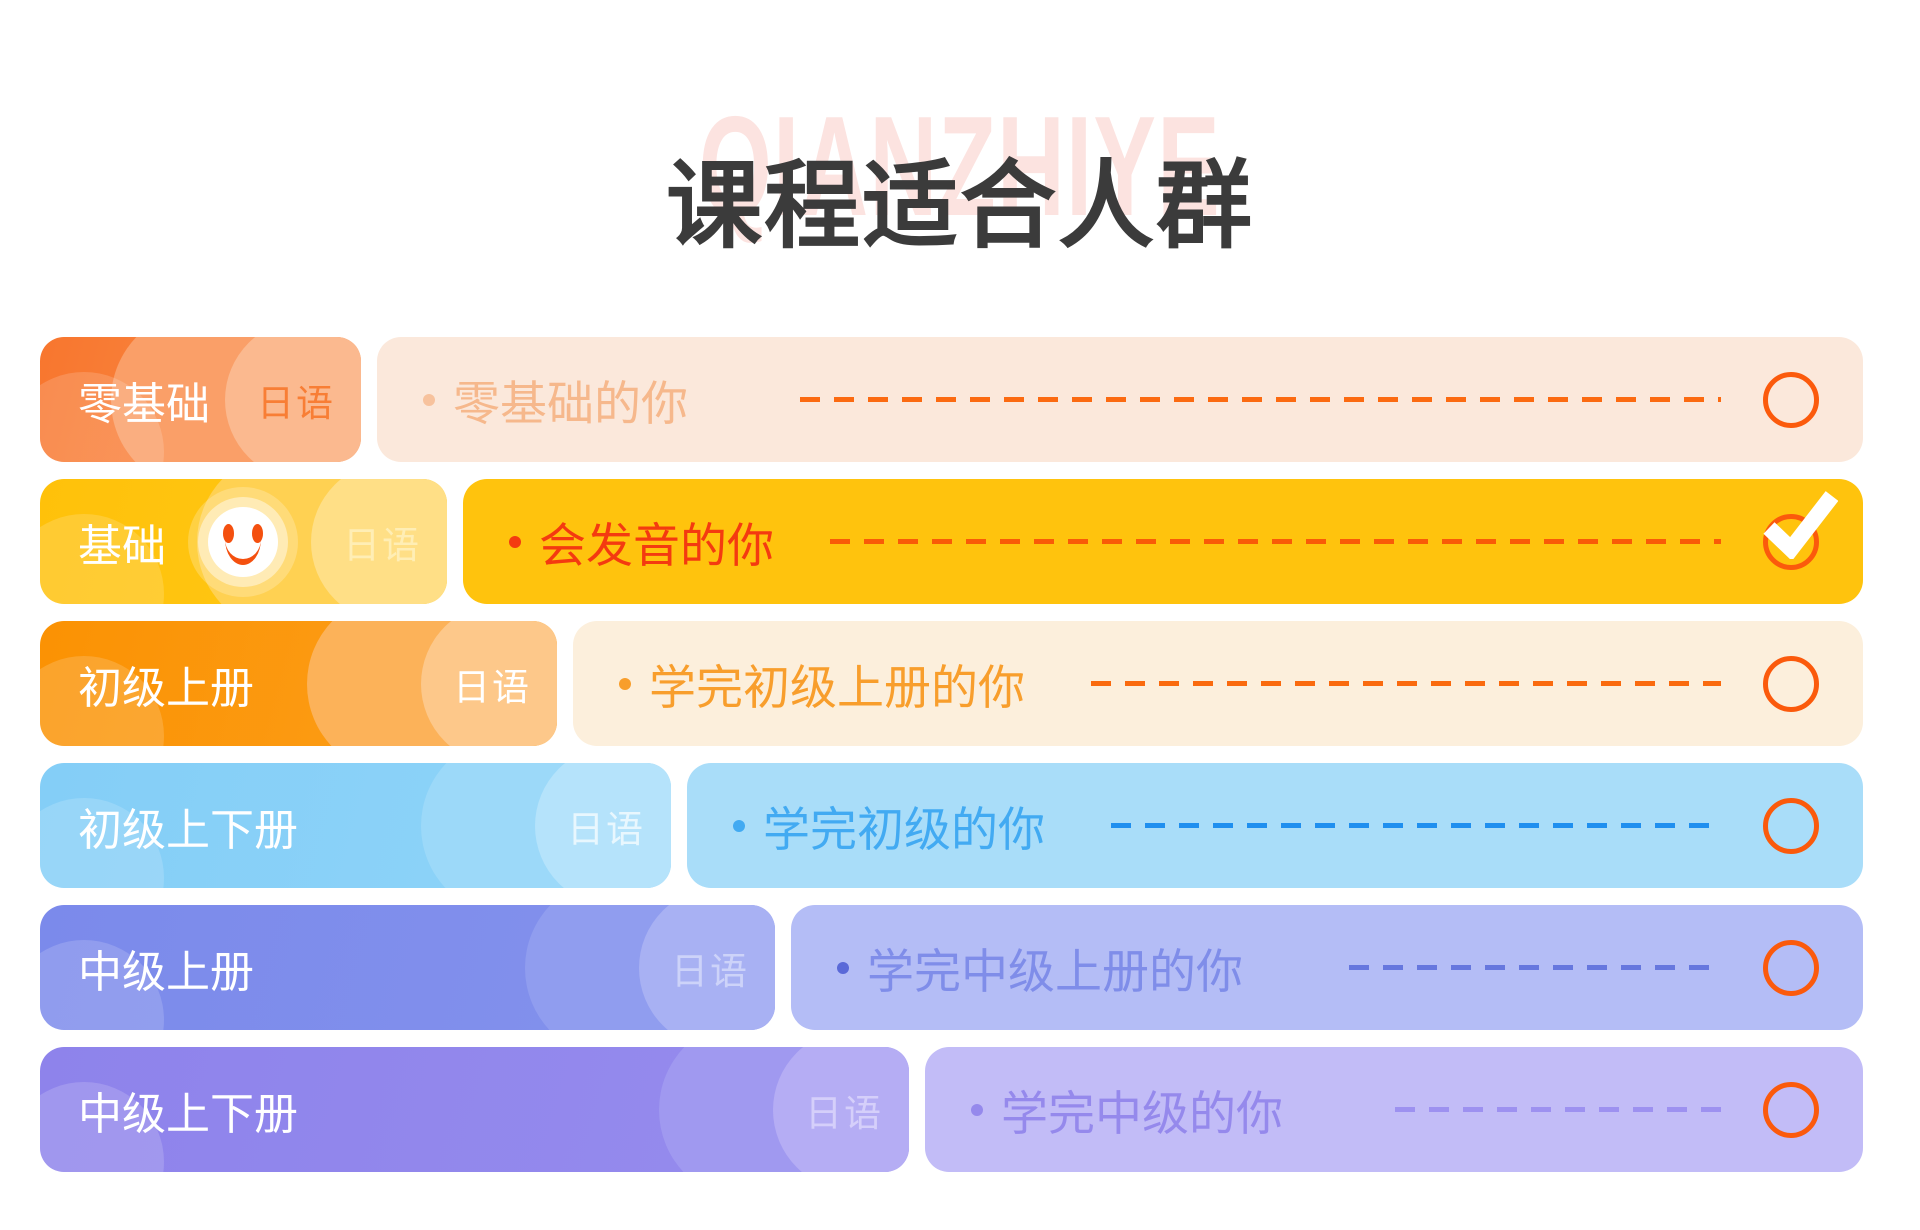 This screenshot has height=1230, width=1920. I want to click on level-text: 中级上下册, so click(188, 1114).